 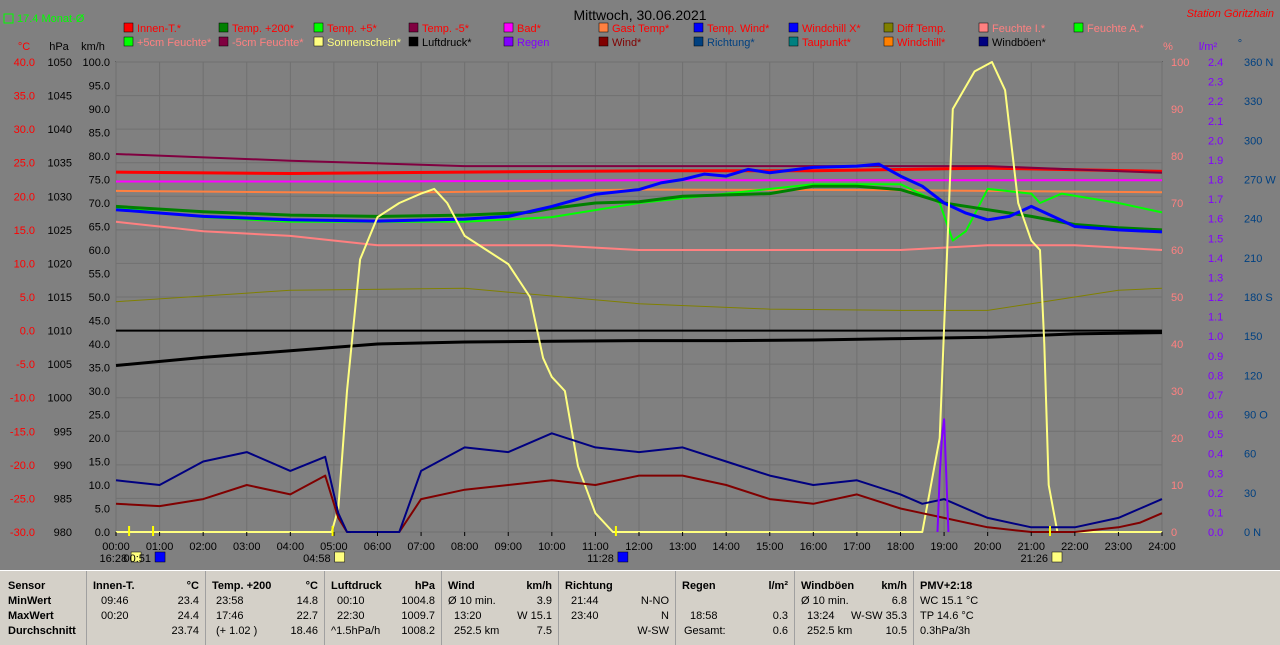 What do you see at coordinates (447, 43) in the screenshot?
I see `legend-entry: Luftdruck*` at bounding box center [447, 43].